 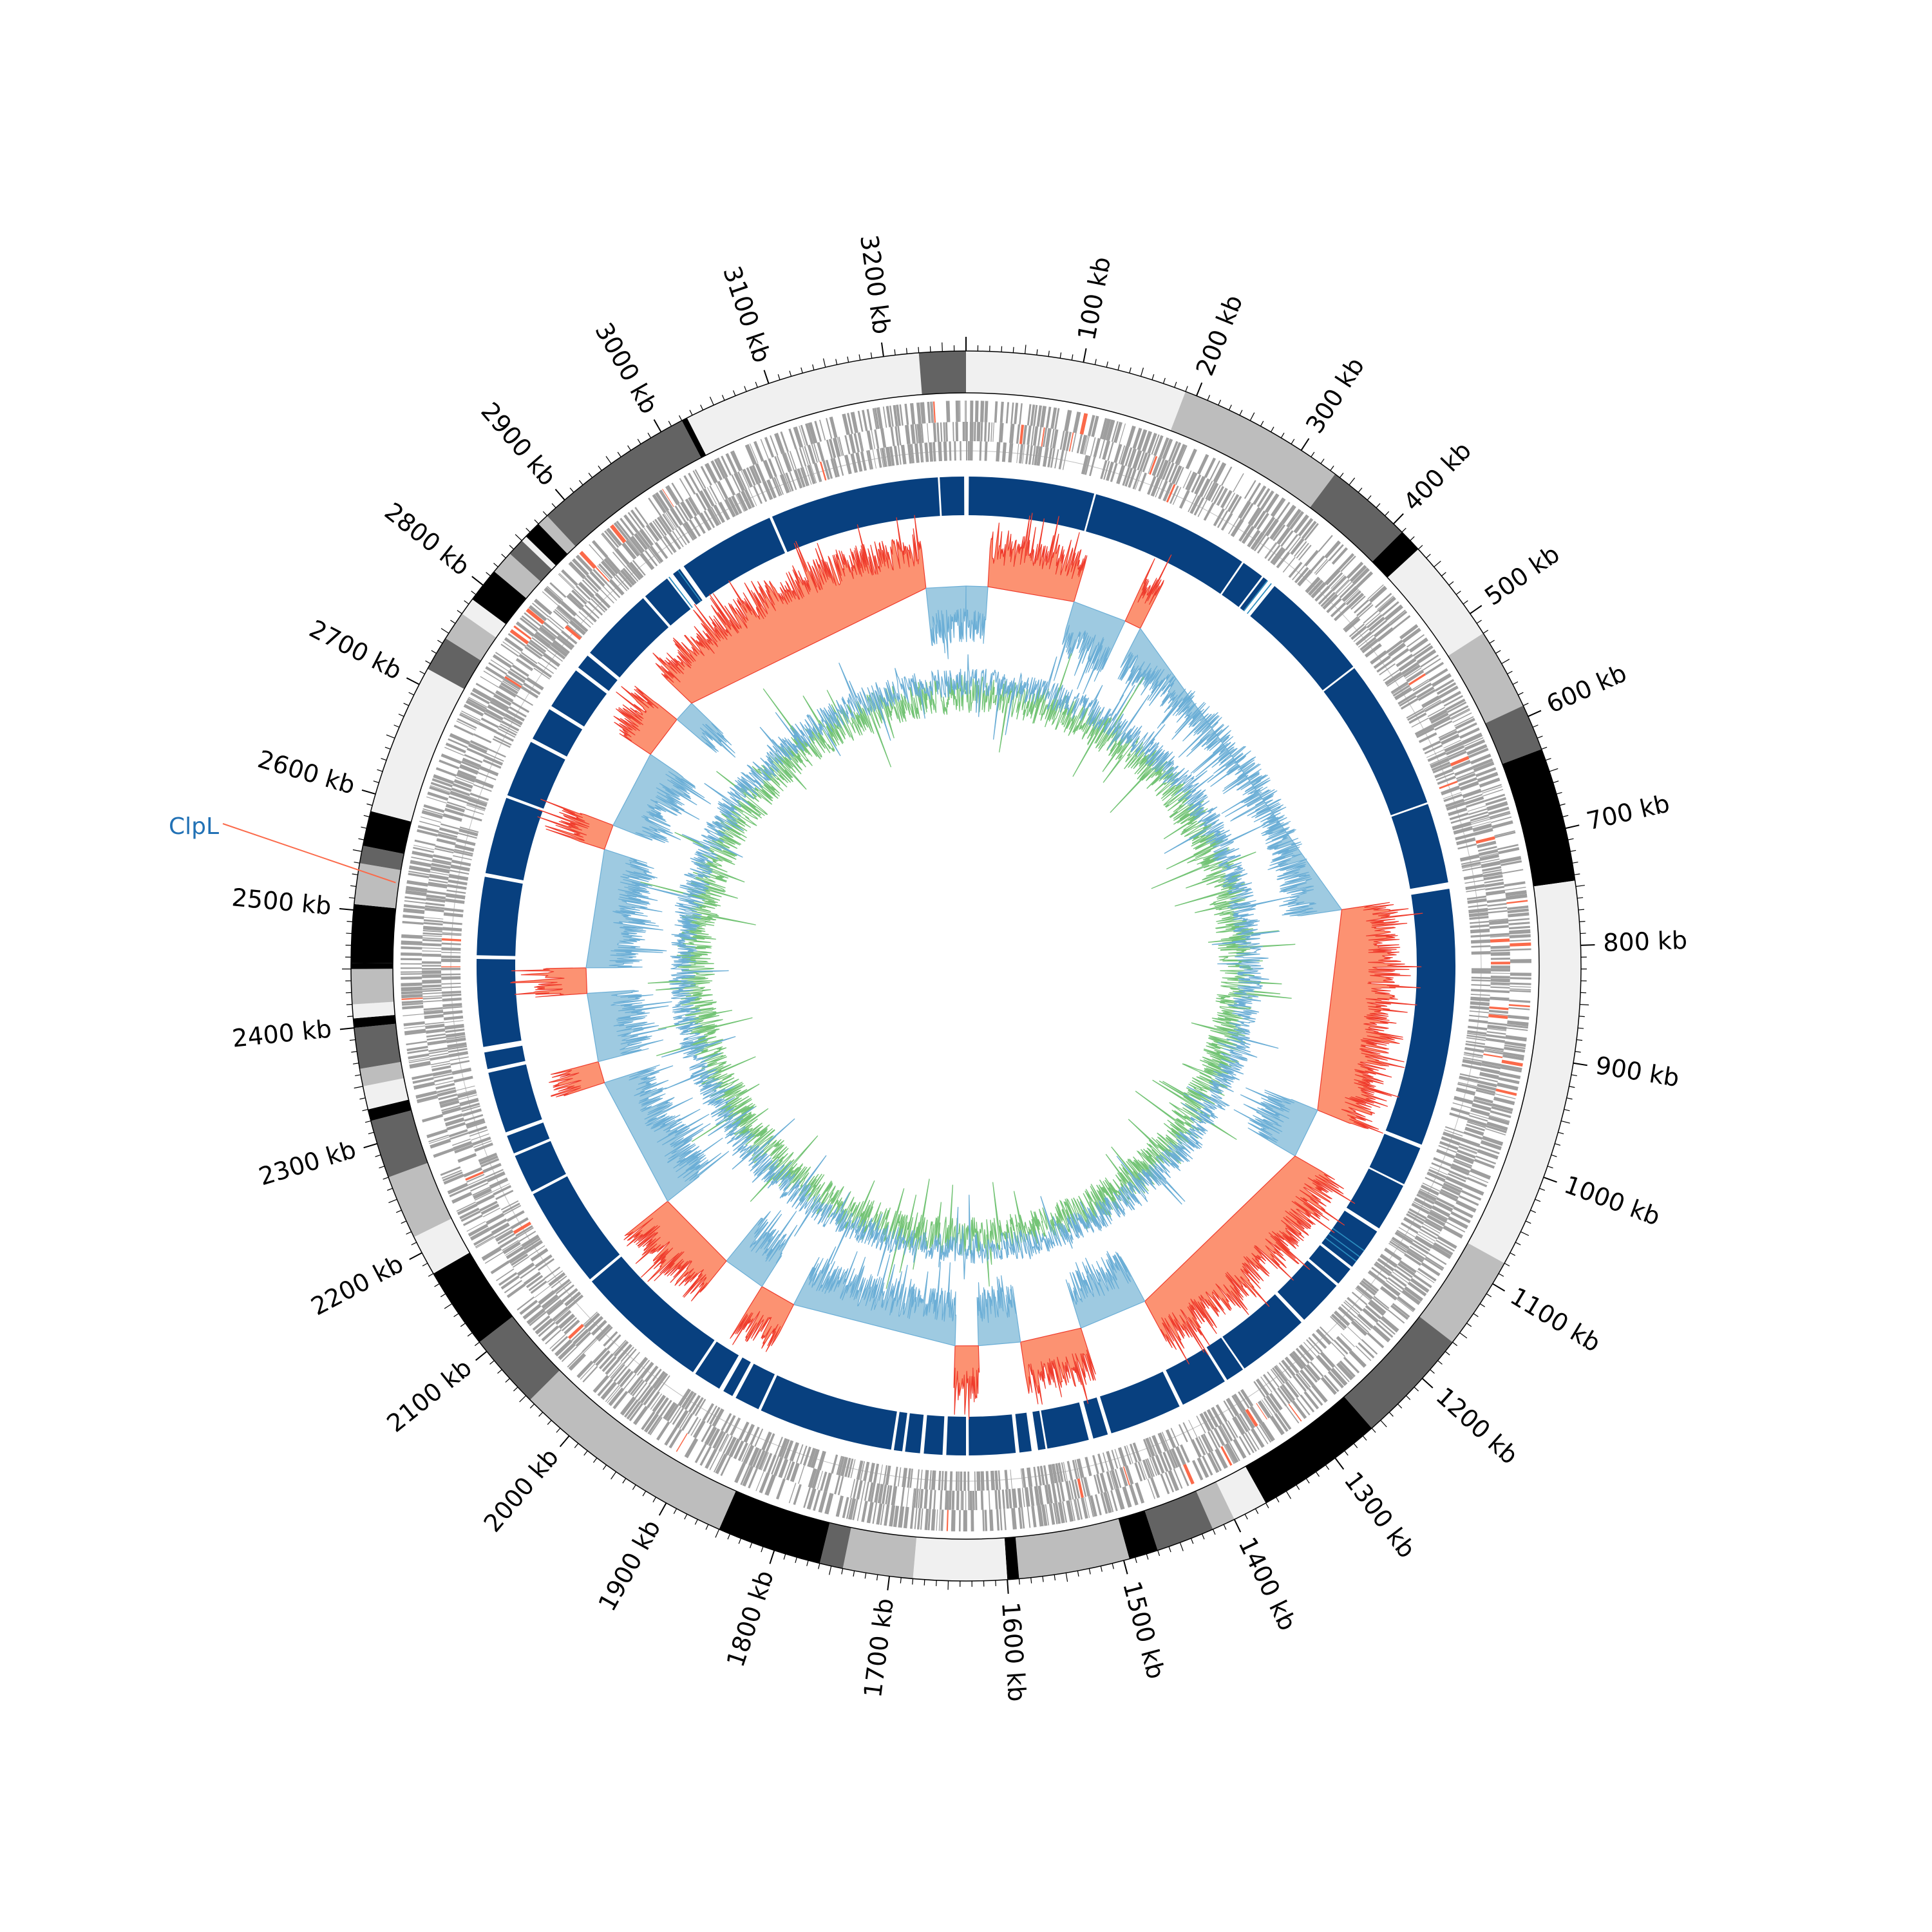 I want to click on skew-positive-region, so click(x=999, y=1311).